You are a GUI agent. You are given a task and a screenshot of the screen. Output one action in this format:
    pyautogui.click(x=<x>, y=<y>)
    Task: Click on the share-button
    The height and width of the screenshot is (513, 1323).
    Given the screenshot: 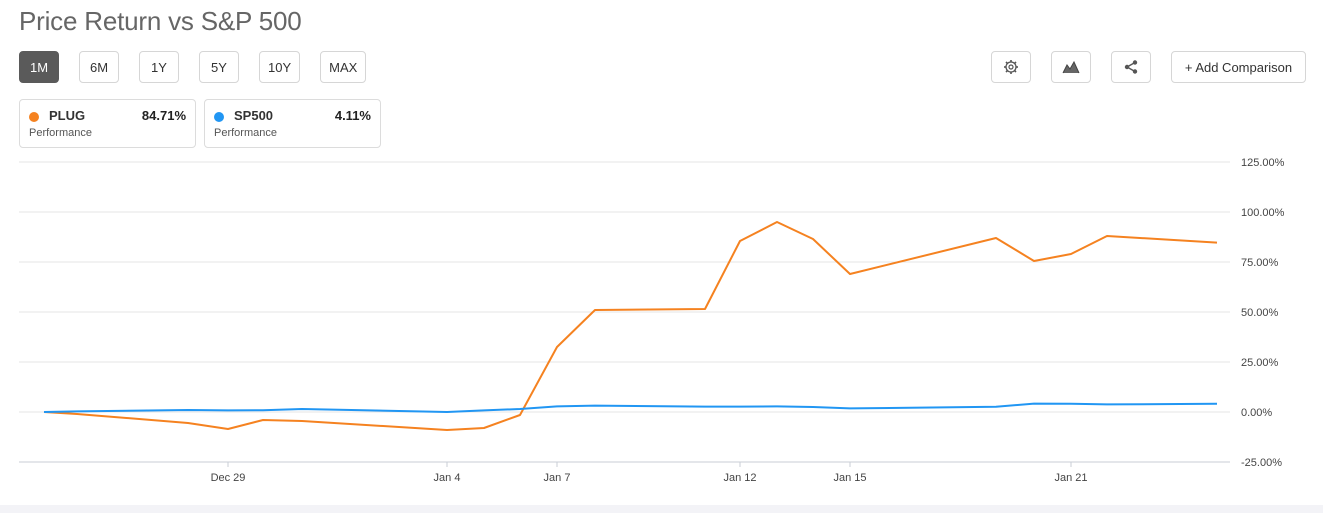 What is the action you would take?
    pyautogui.click(x=1131, y=67)
    